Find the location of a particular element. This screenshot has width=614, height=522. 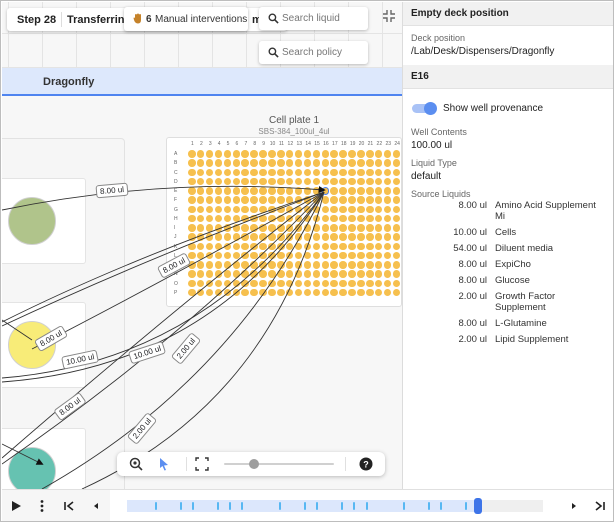

well-P17 is located at coordinates (334, 292).